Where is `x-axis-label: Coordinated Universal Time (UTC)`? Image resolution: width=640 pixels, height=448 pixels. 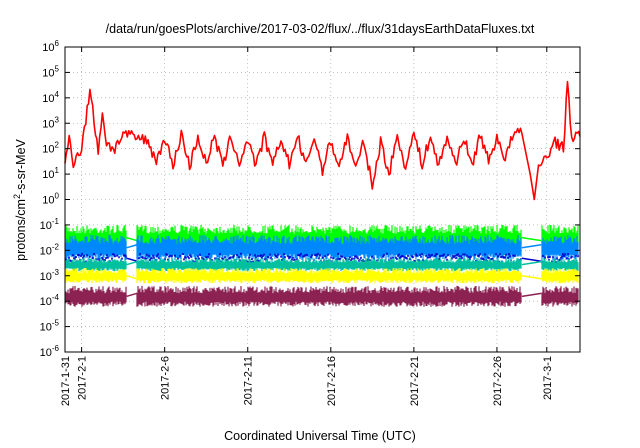
x-axis-label: Coordinated Universal Time (UTC) is located at coordinates (320, 436).